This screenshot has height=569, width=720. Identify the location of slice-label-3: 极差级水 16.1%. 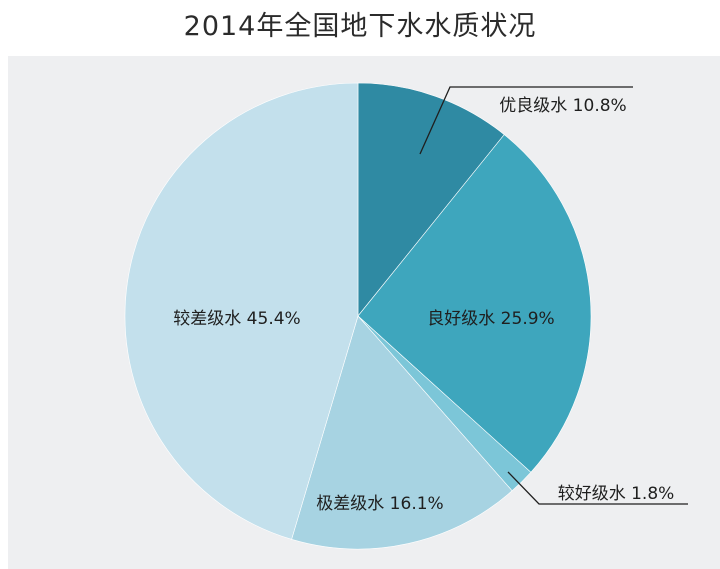
(379, 504).